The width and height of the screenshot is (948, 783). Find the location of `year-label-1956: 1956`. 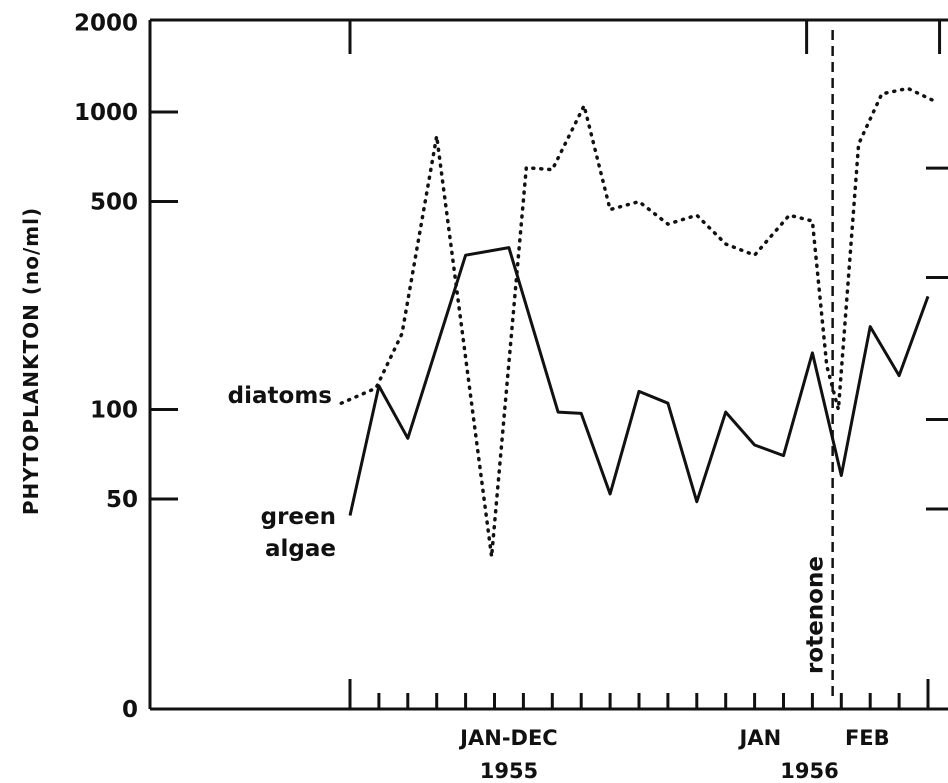

year-label-1956: 1956 is located at coordinates (809, 771).